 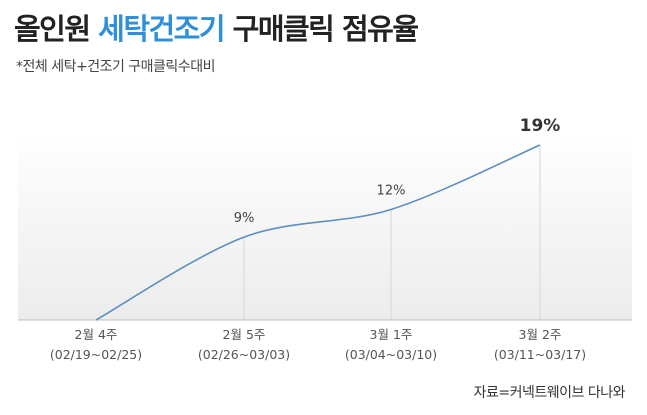 I want to click on data-label: 12%, so click(x=391, y=190).